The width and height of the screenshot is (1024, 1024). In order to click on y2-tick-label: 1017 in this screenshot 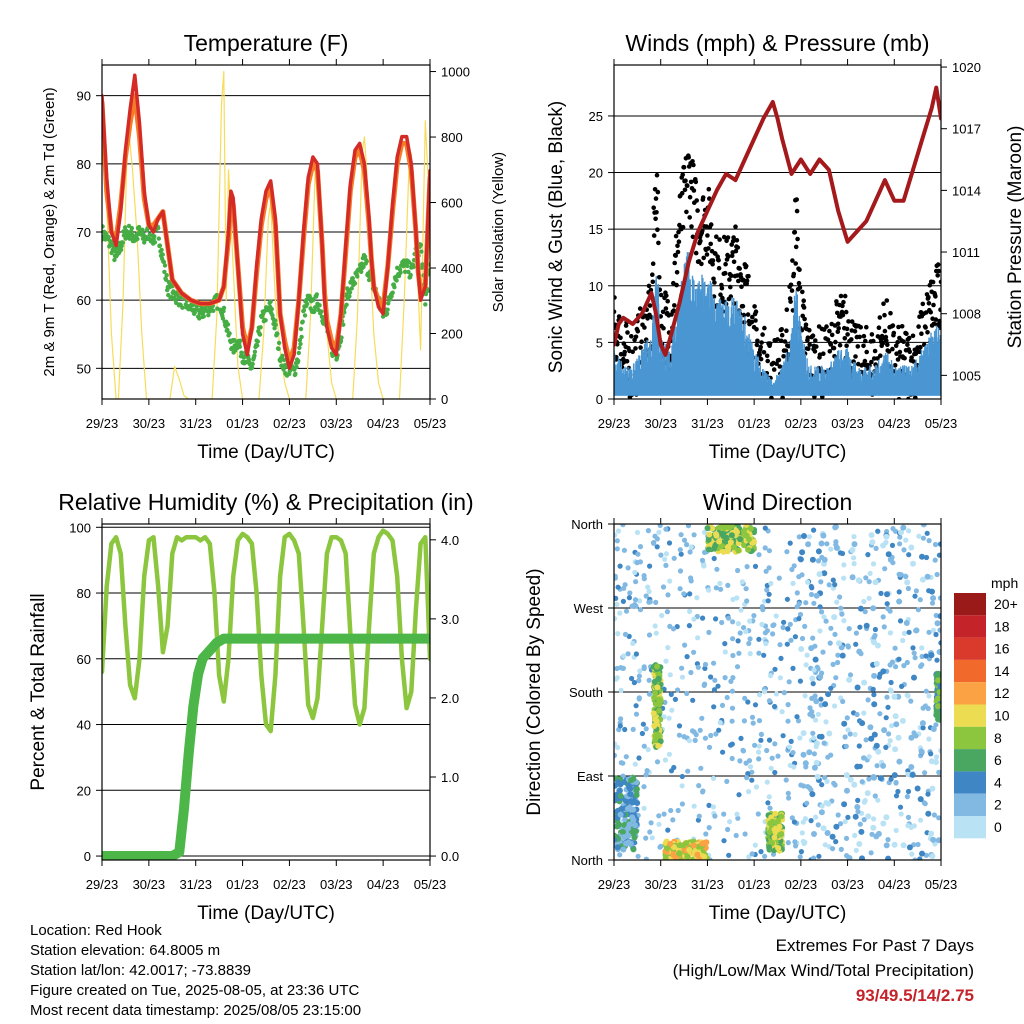, I will do `click(966, 129)`.